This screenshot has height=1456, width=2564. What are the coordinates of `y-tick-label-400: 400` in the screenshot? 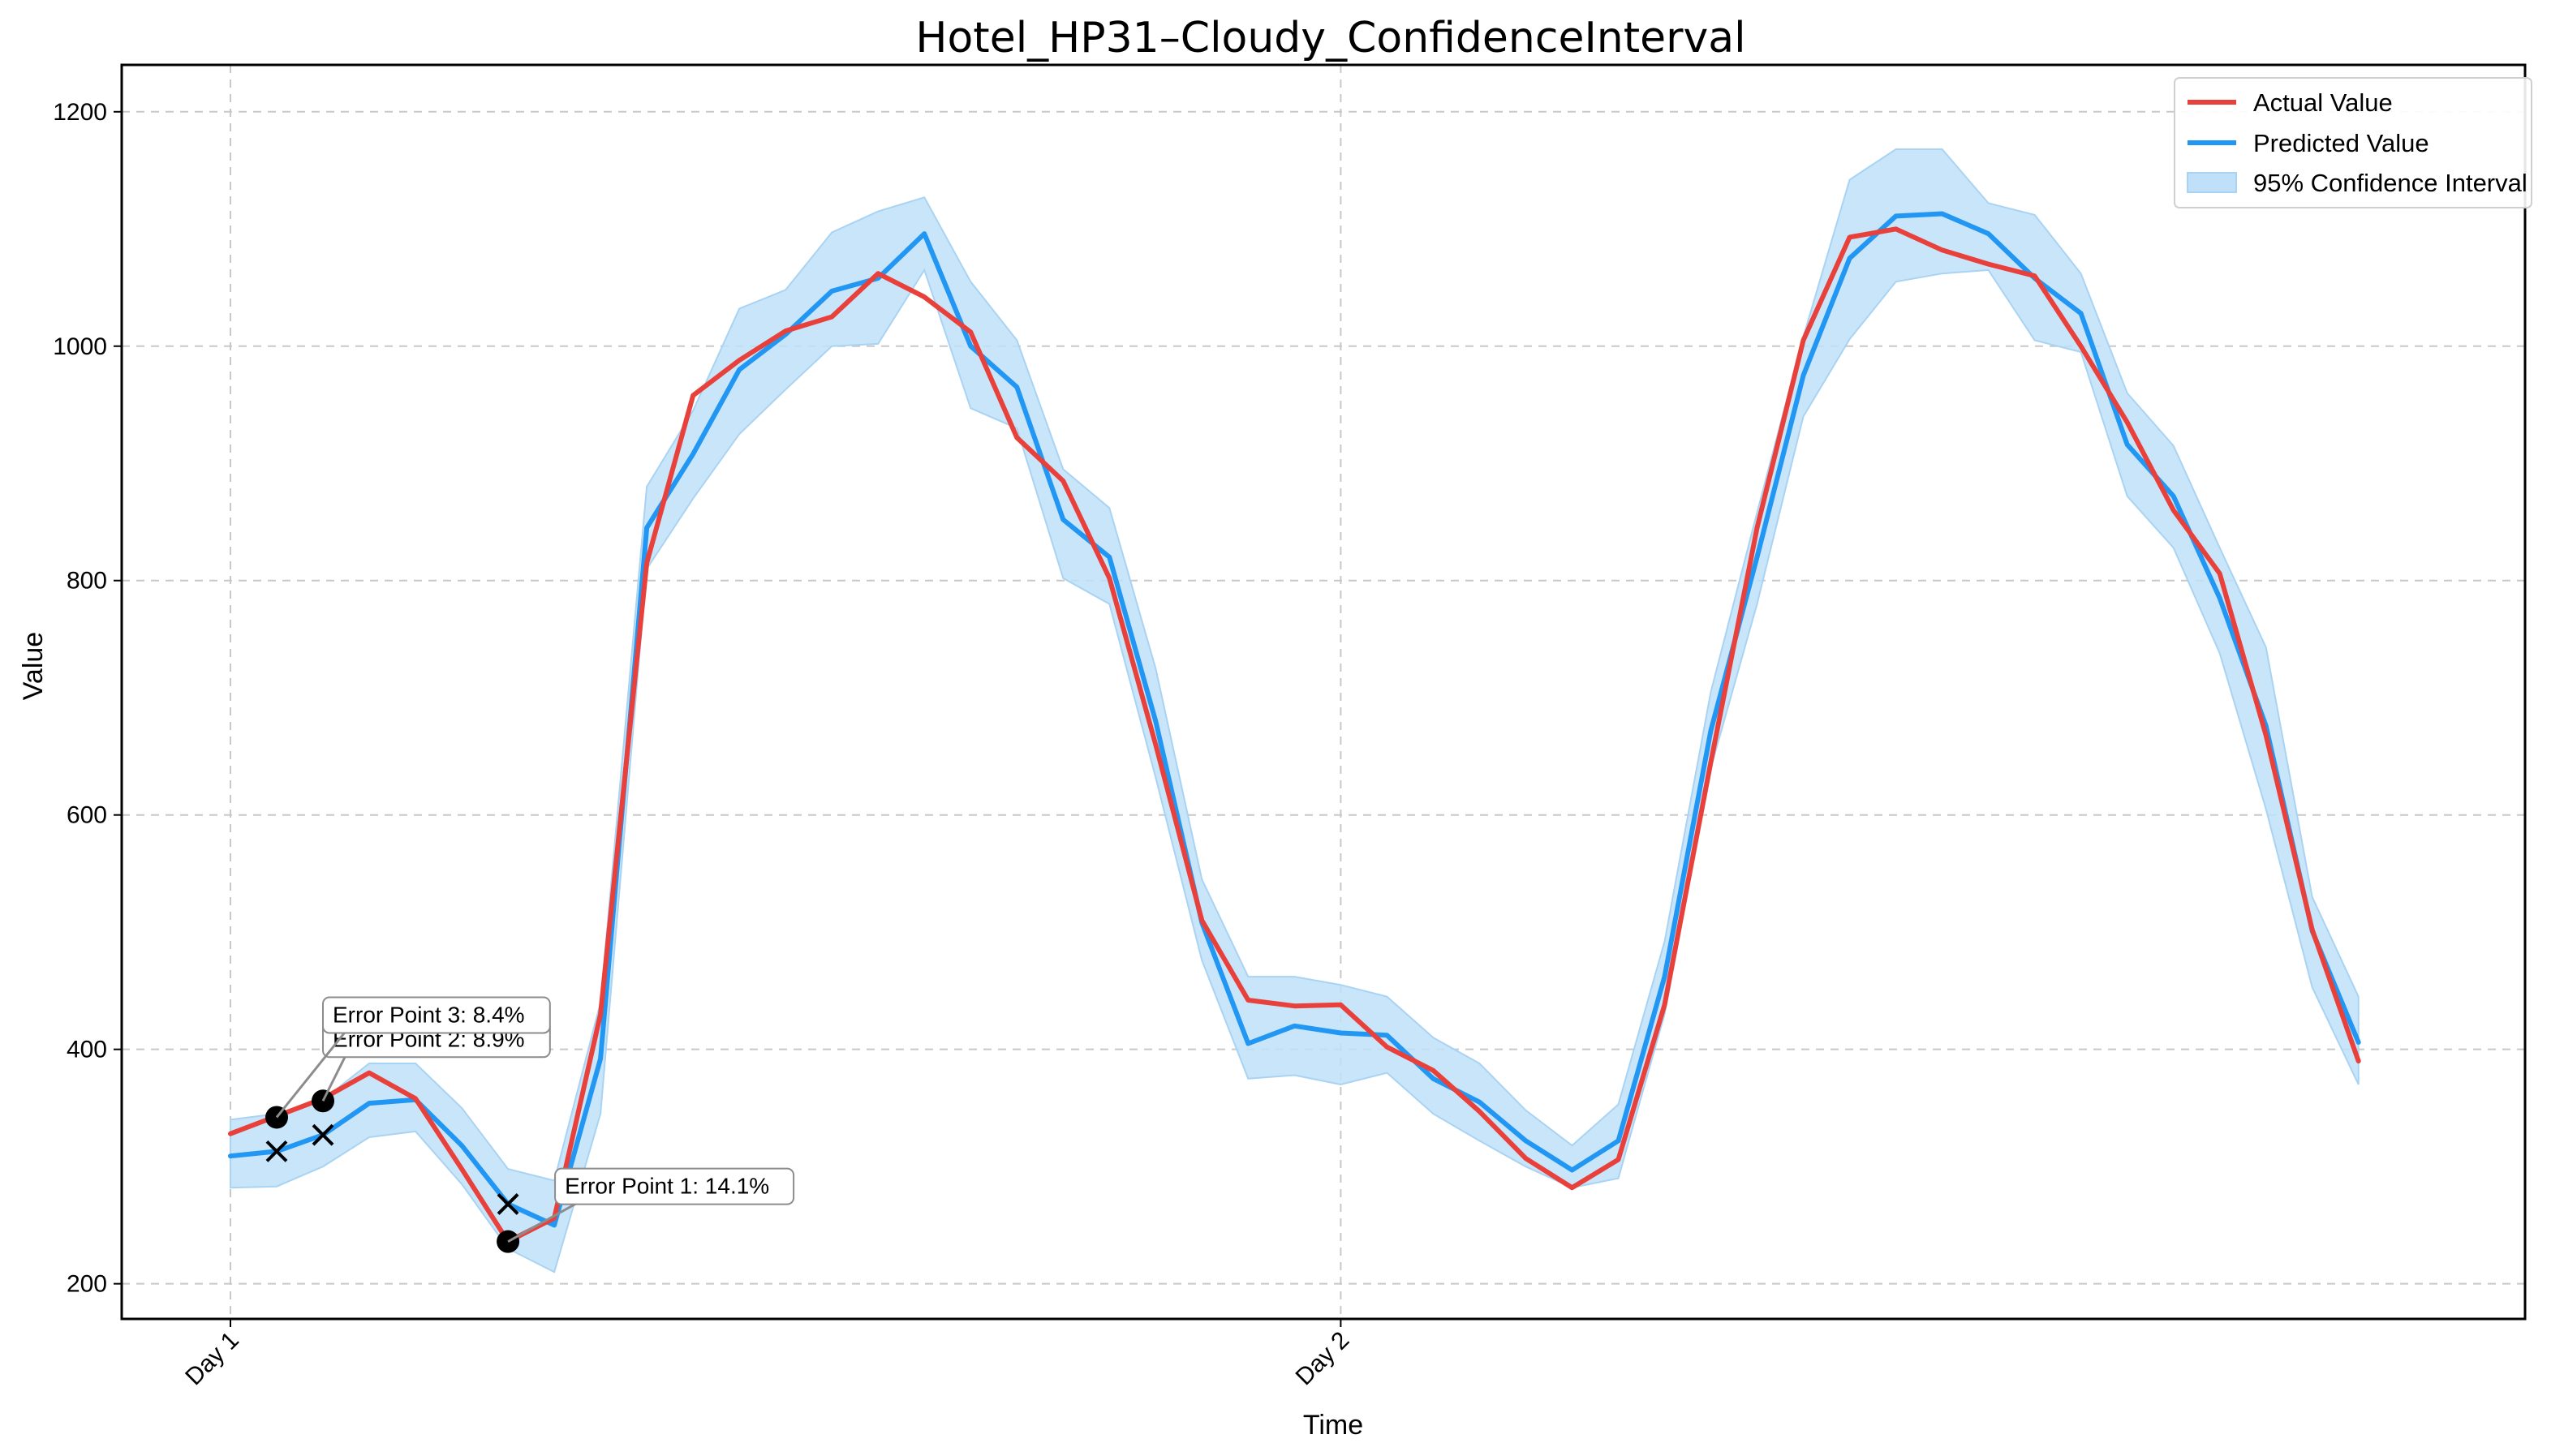 It's located at (87, 1050).